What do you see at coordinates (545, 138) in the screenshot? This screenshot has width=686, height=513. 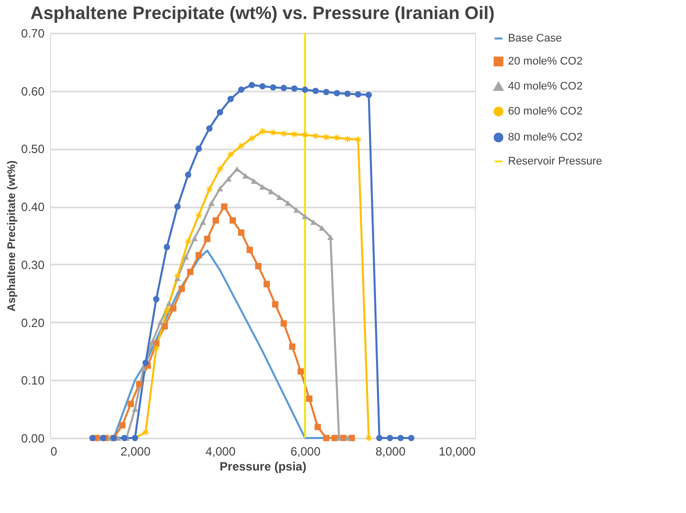 I see `legend-label: 80 mole% CO2` at bounding box center [545, 138].